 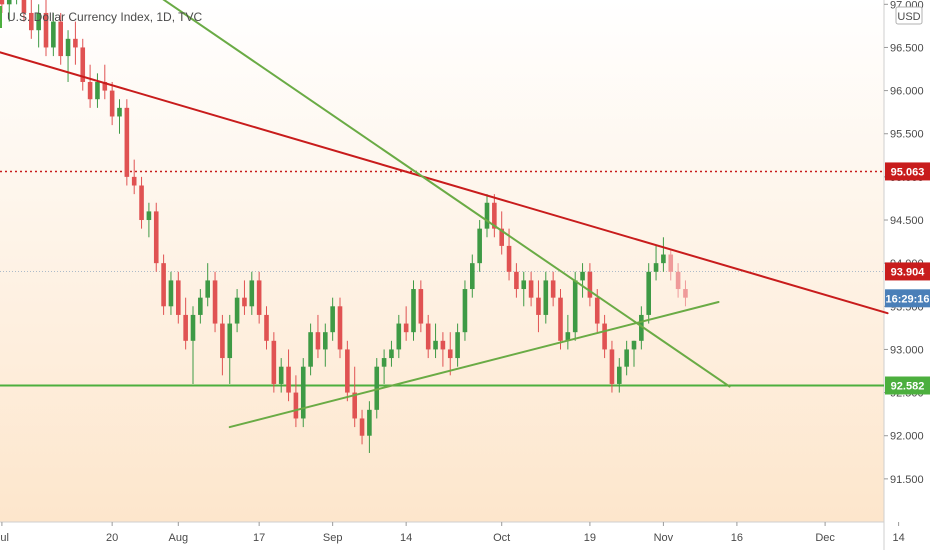 What do you see at coordinates (907, 480) in the screenshot?
I see `y-tick-label-0: 91.500` at bounding box center [907, 480].